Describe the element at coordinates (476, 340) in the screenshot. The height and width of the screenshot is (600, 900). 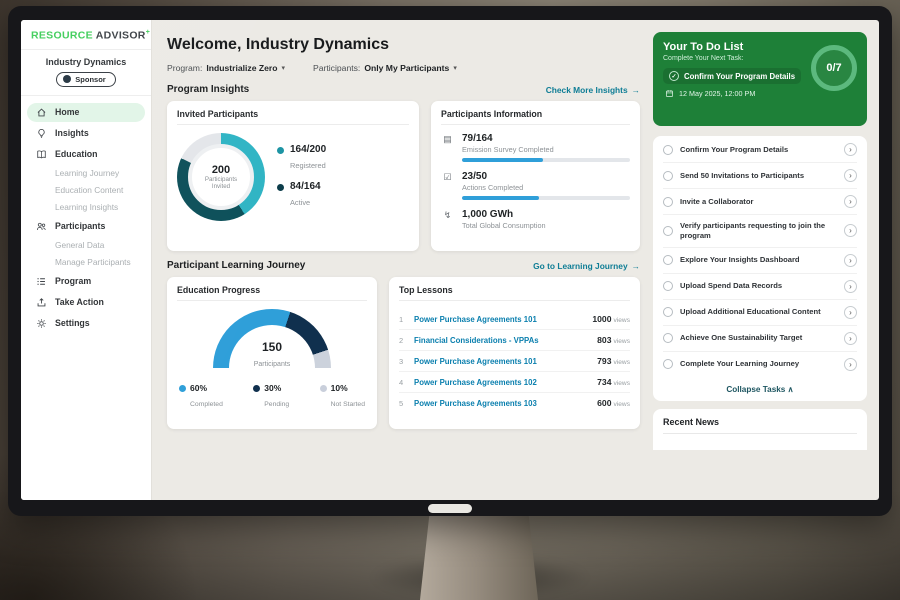
I see `lesson-link: Financial Considerations - VPPAs` at that location.